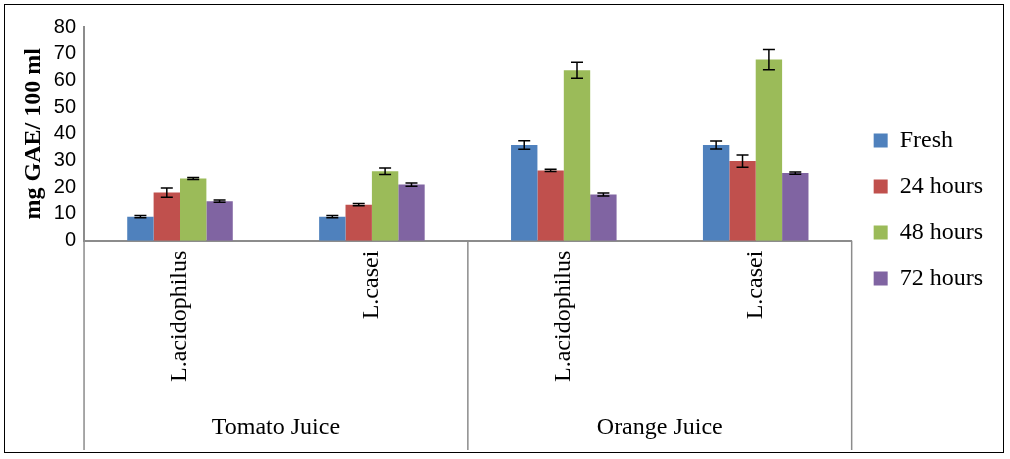 This screenshot has height=459, width=1010. What do you see at coordinates (659, 426) in the screenshot?
I see `text: Orange Juice` at bounding box center [659, 426].